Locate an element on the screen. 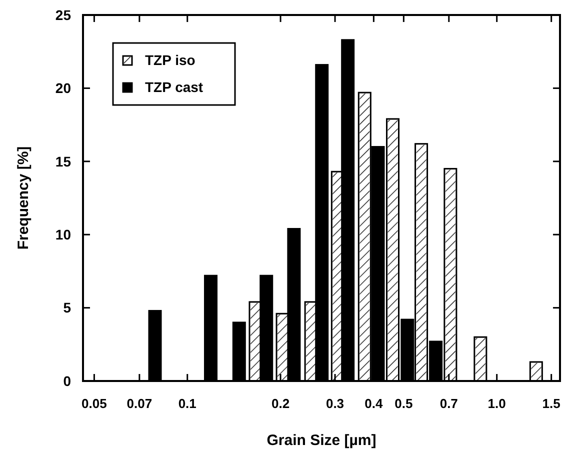  y-tick-label: 25 is located at coordinates (63, 14).